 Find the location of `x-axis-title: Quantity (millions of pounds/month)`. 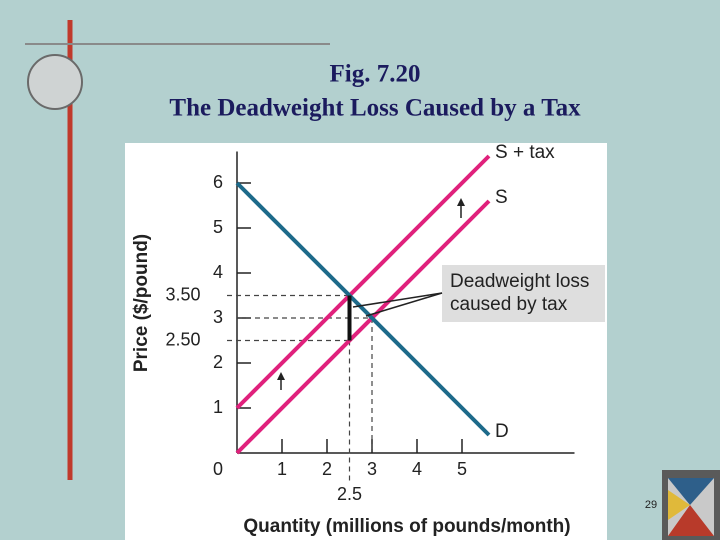

x-axis-title: Quantity (millions of pounds/month) is located at coordinates (406, 526).